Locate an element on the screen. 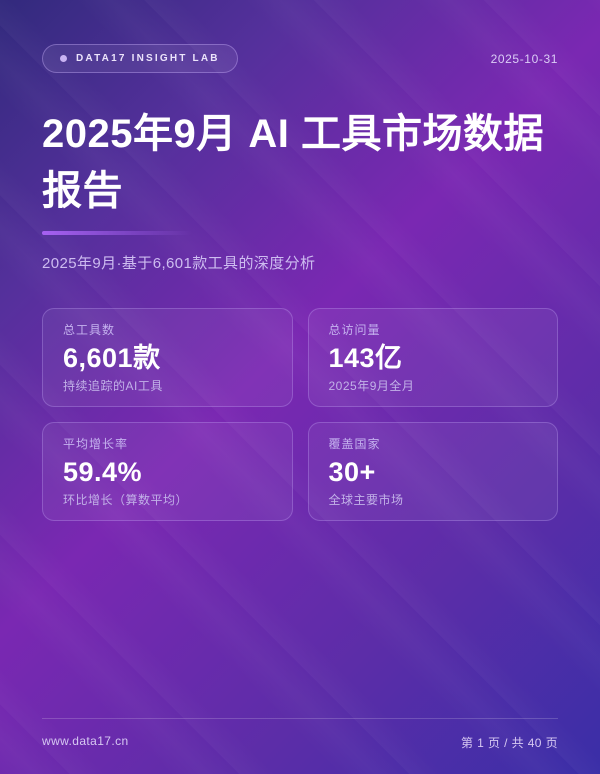 The height and width of the screenshot is (774, 600). stat-subtext: 持续追踪的AI工具 is located at coordinates (113, 386).